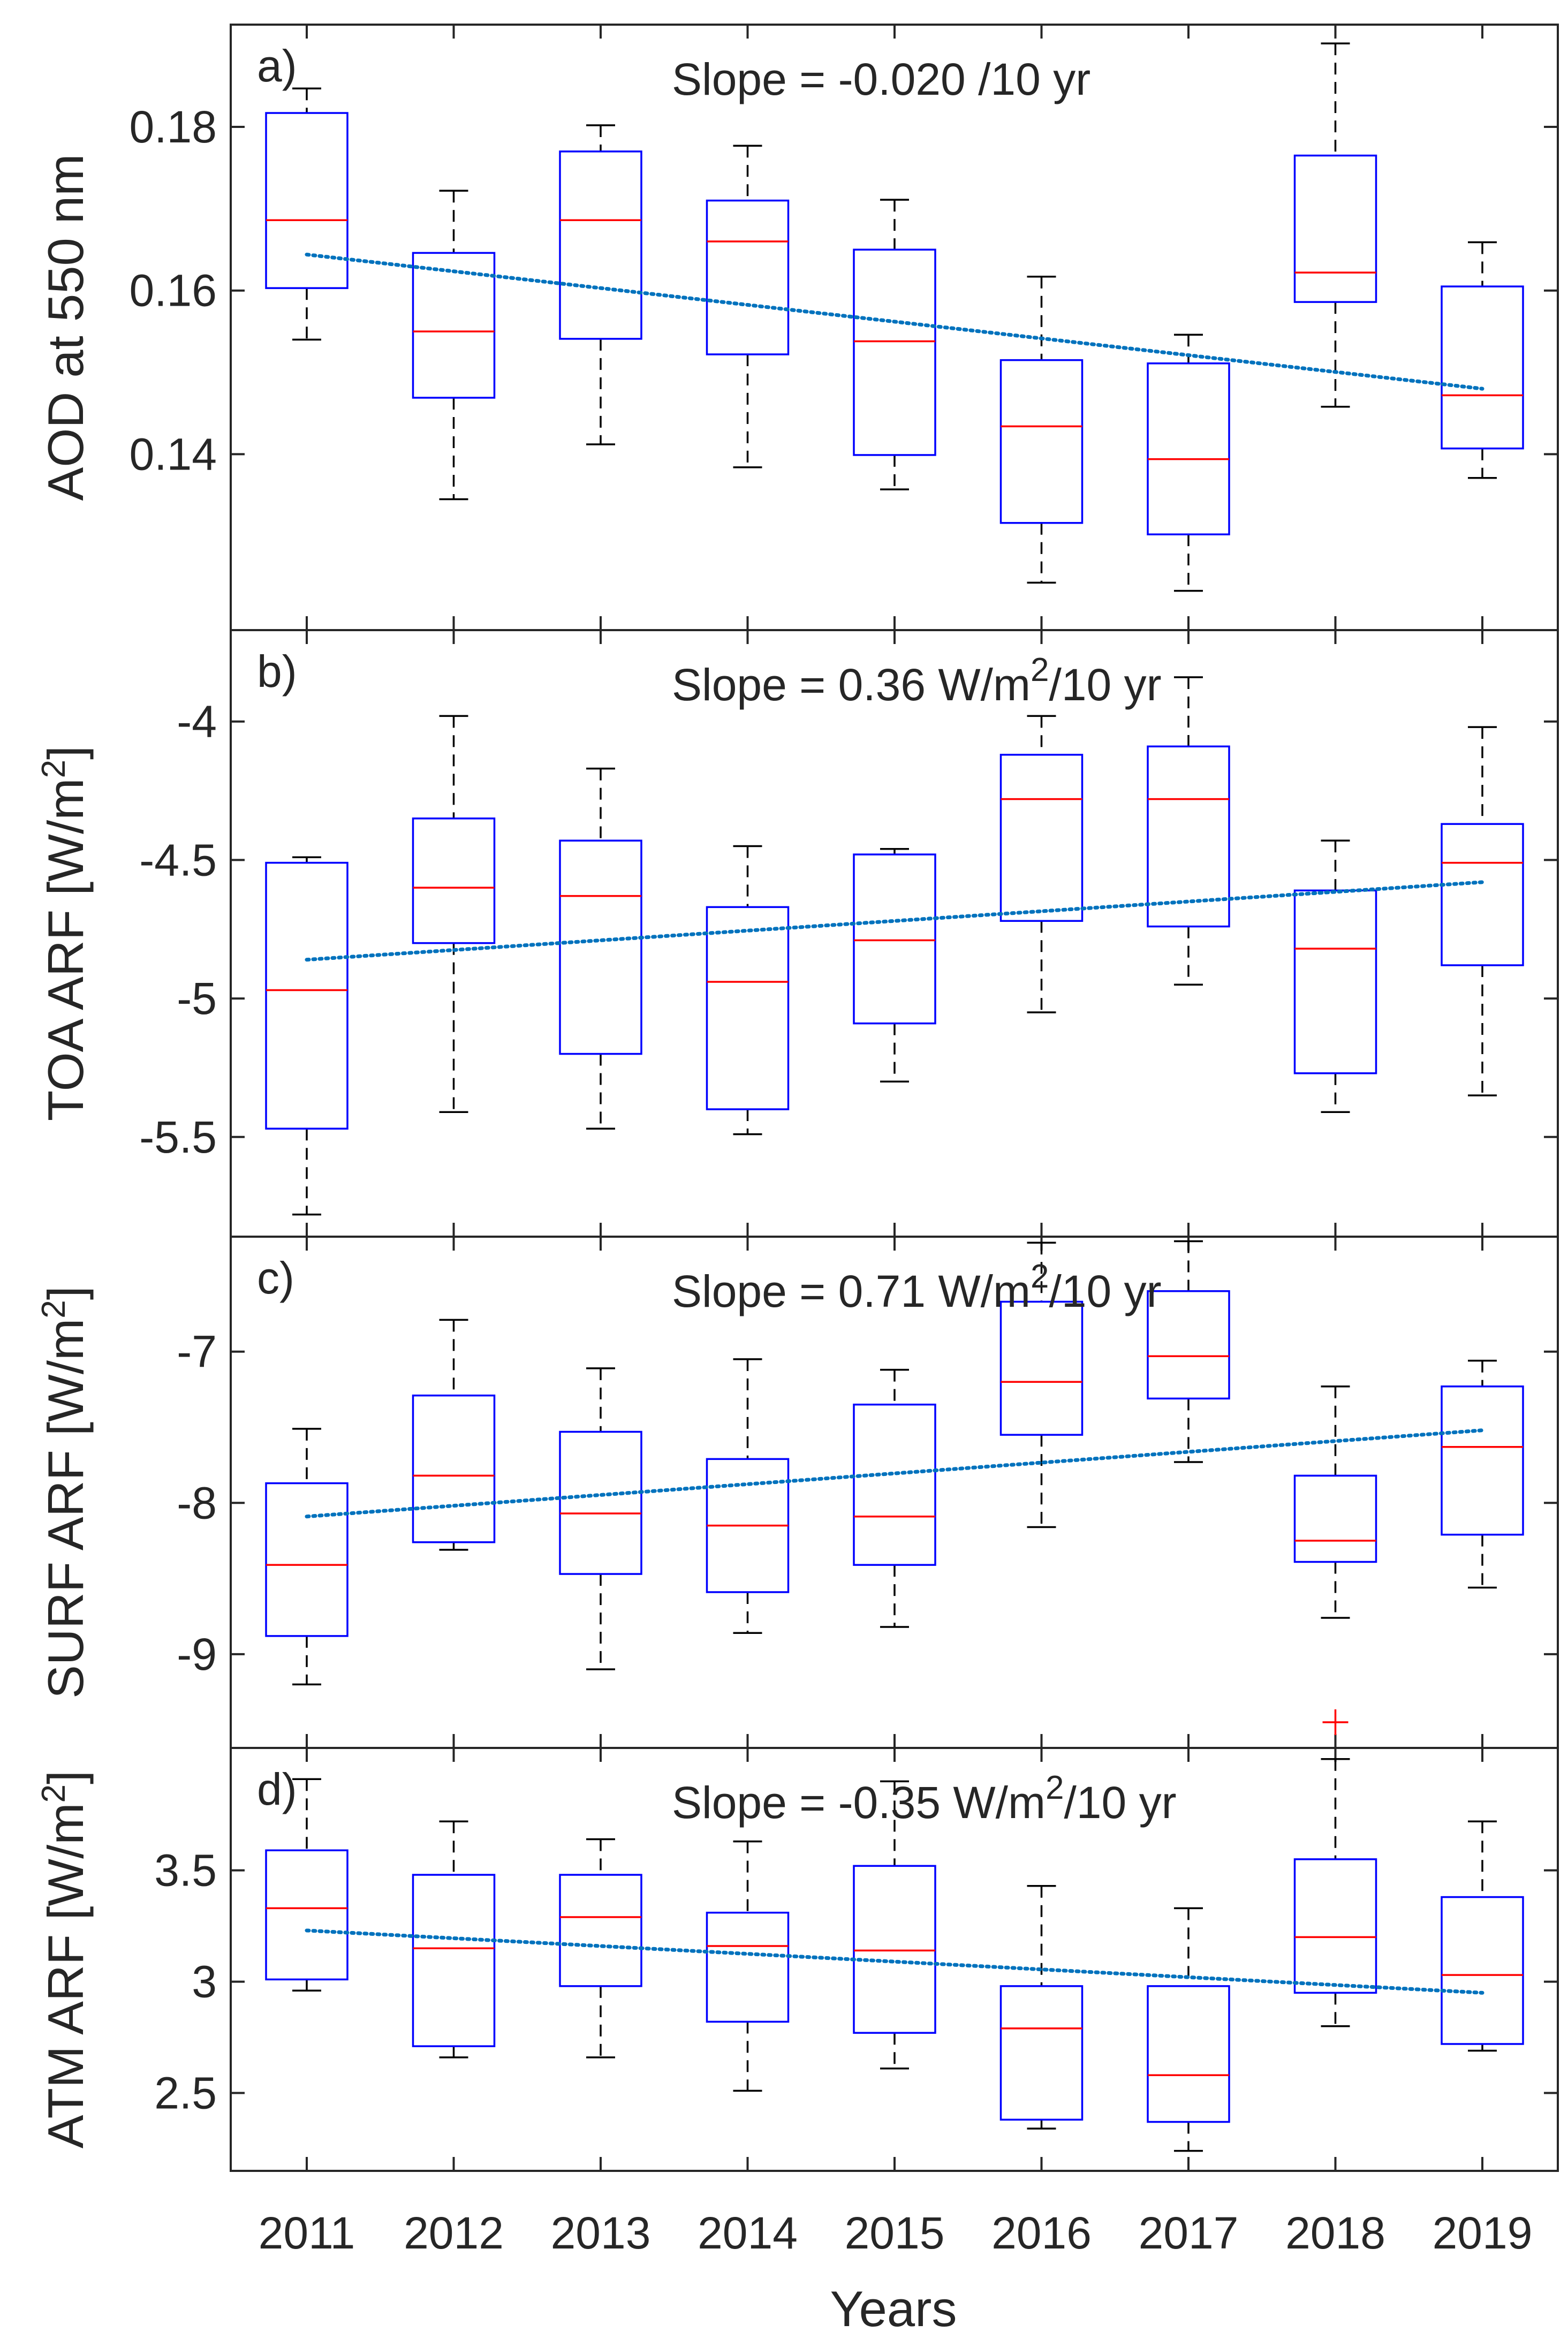 This screenshot has height=2347, width=1568. I want to click on y-tick-label: -8, so click(197, 1503).